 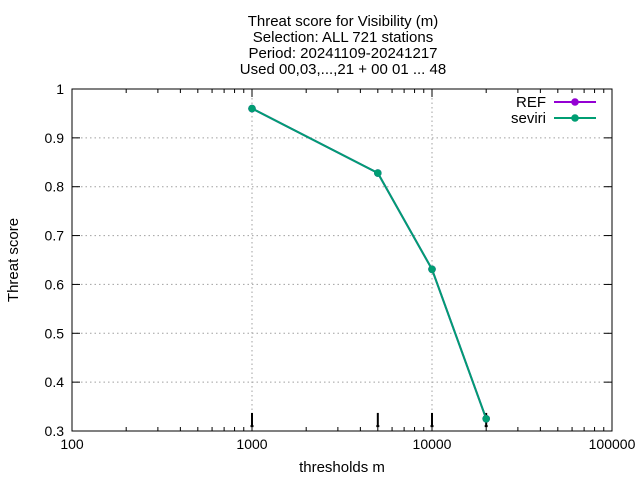 I want to click on legend-marker-REF, so click(x=575, y=102).